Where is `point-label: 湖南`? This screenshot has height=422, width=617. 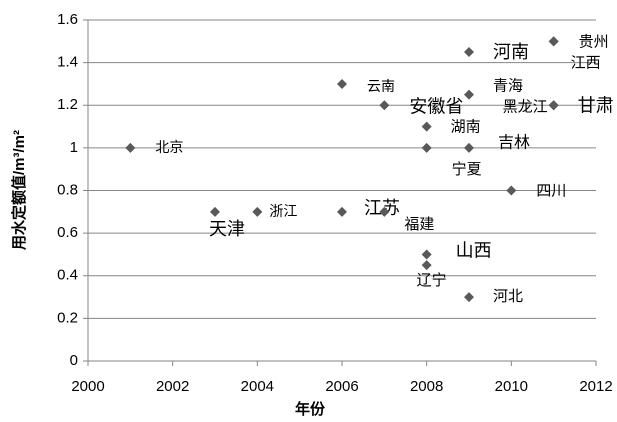 point-label: 湖南 is located at coordinates (466, 127).